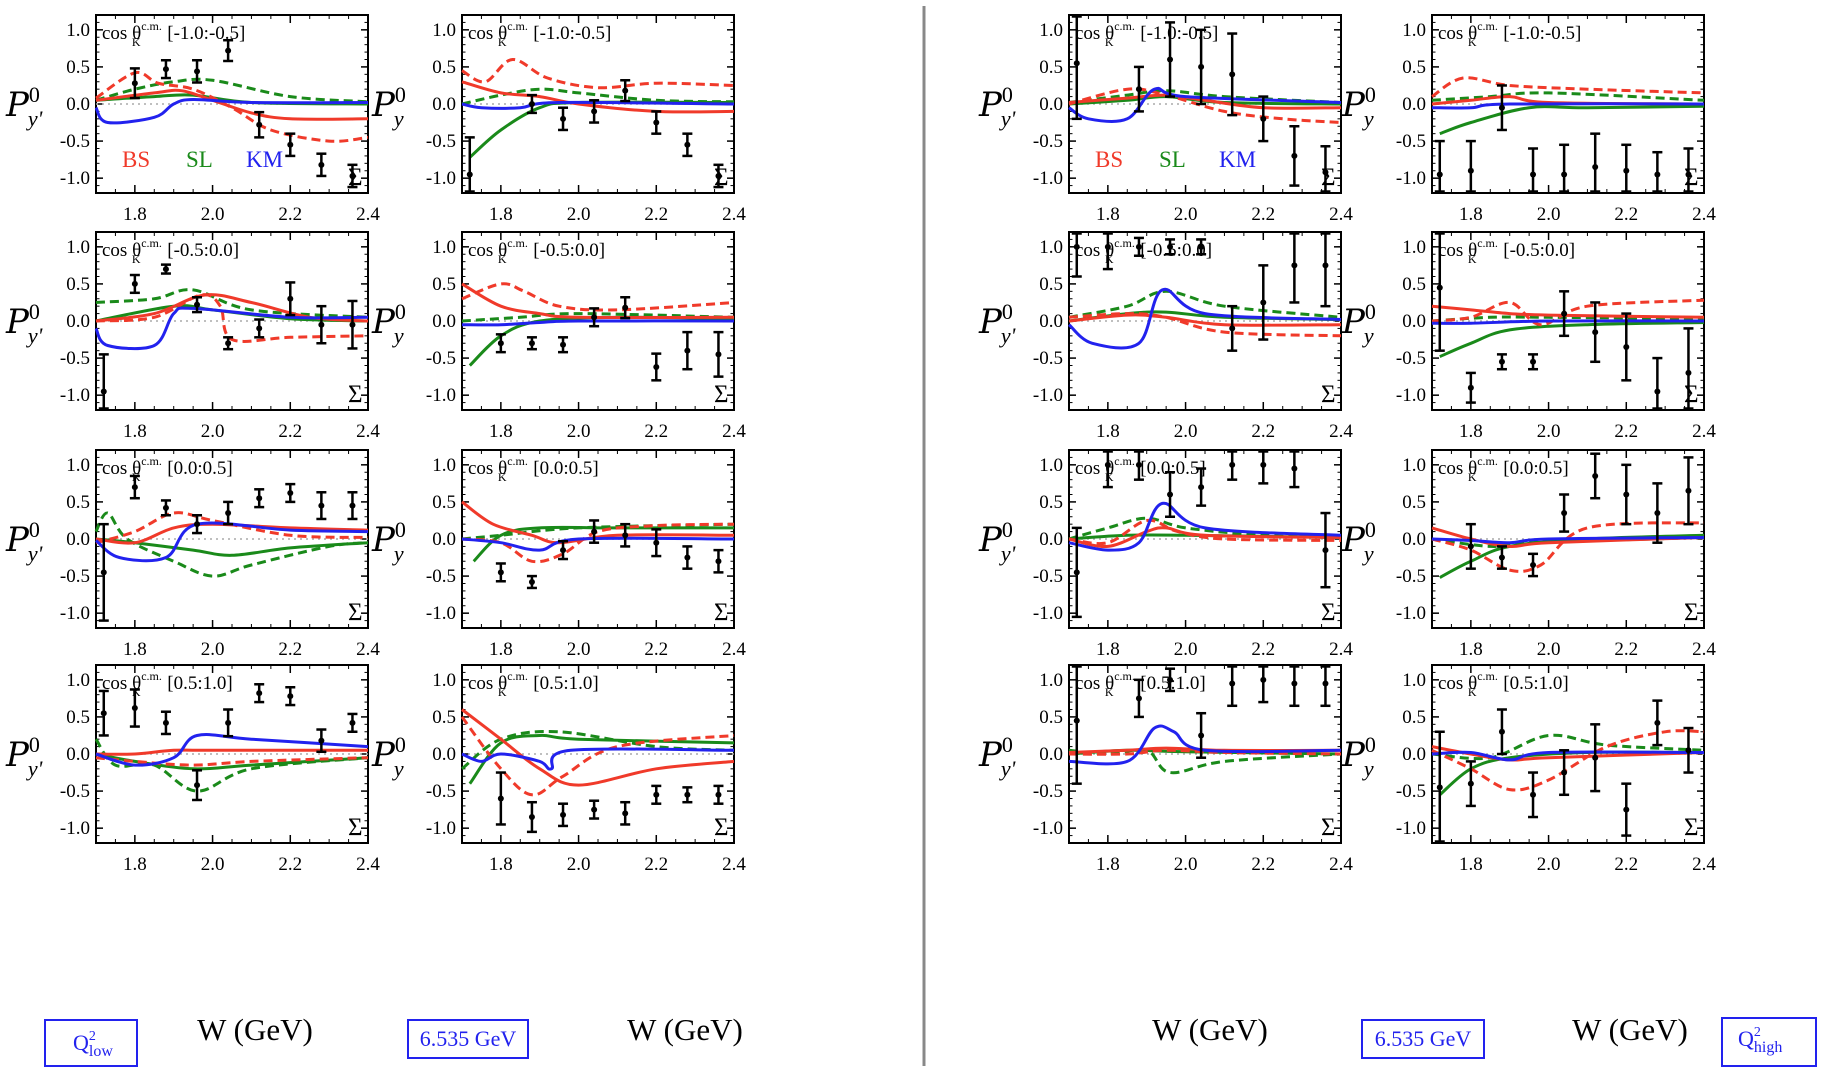 The height and width of the screenshot is (1072, 1821). Describe the element at coordinates (1186, 431) in the screenshot. I see `x-tick-label: 2.0` at that location.